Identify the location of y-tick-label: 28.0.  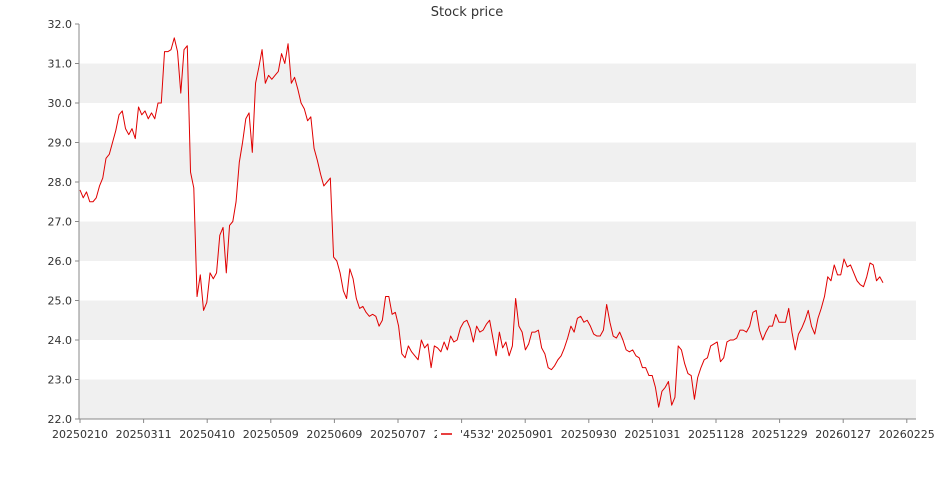
(60, 182).